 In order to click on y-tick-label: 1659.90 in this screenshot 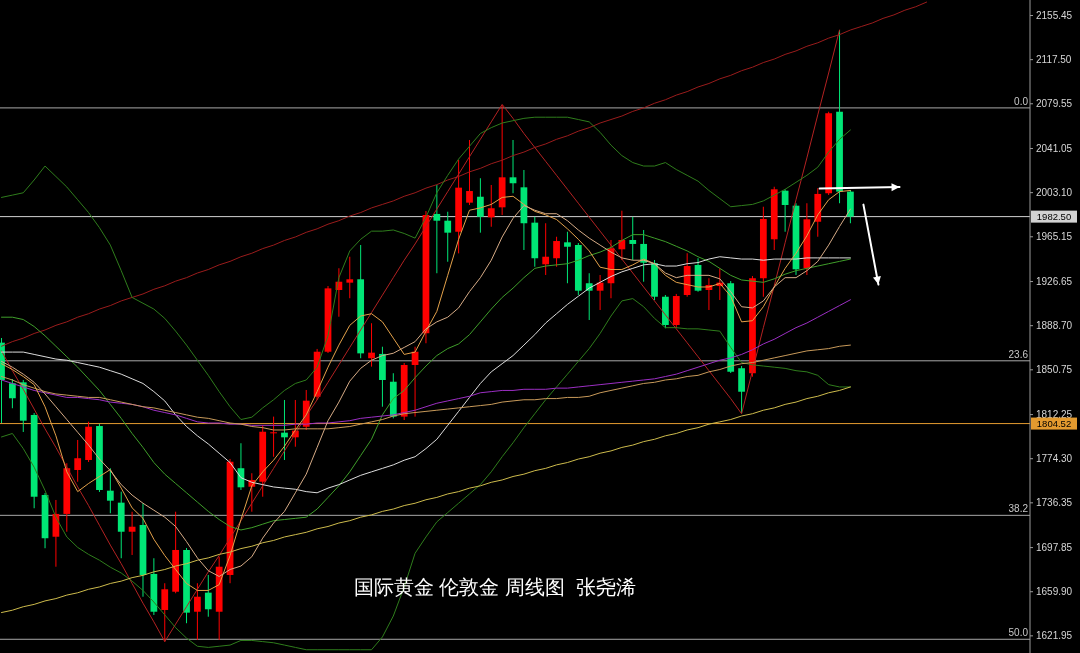, I will do `click(1054, 592)`.